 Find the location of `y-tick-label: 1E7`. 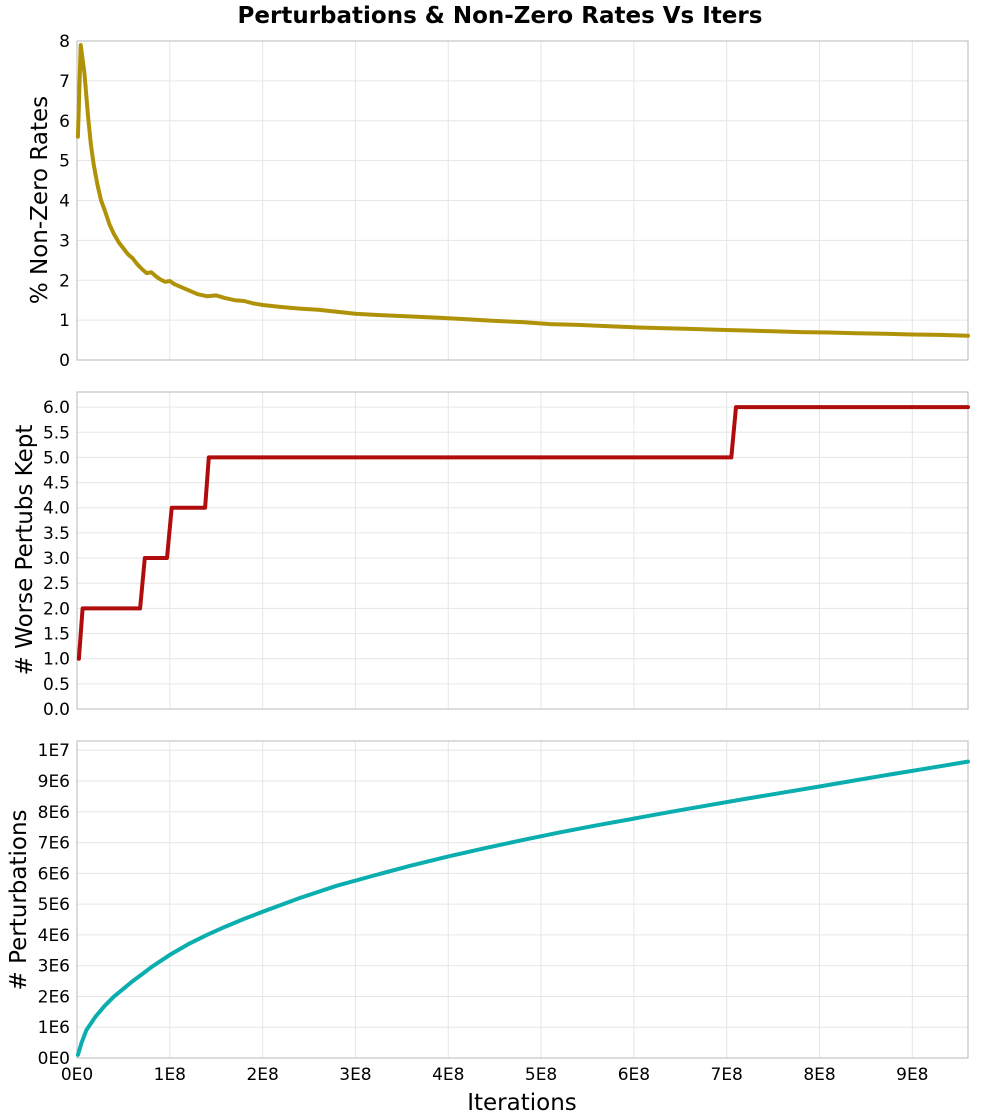

y-tick-label: 1E7 is located at coordinates (54, 751).